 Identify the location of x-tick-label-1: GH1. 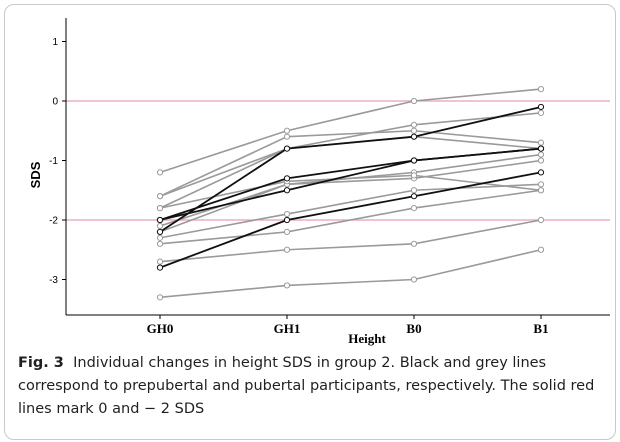
(287, 328).